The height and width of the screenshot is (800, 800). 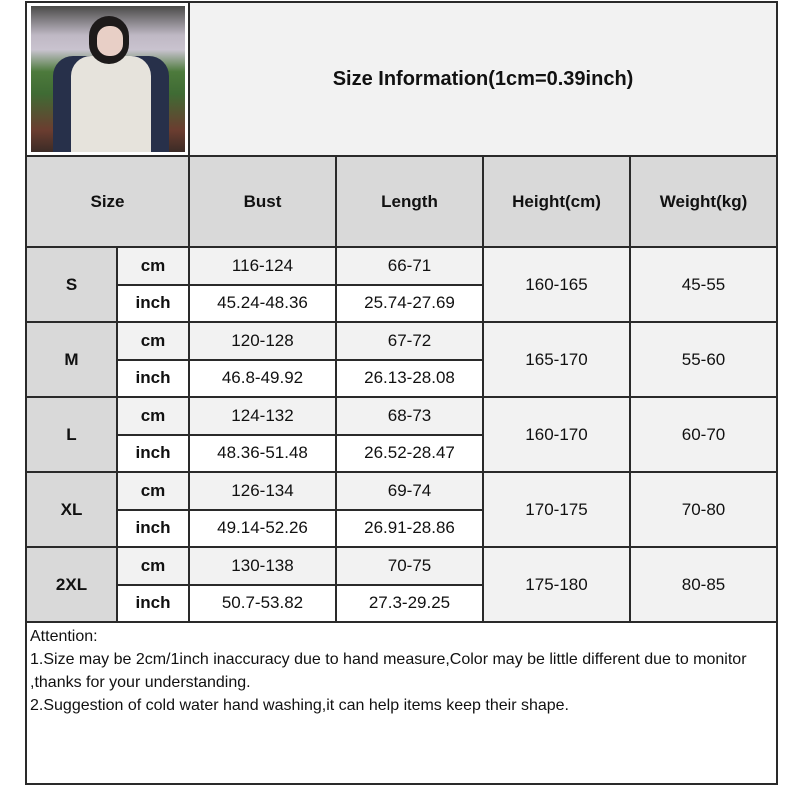 What do you see at coordinates (703, 584) in the screenshot?
I see `weight-cell: 80-85` at bounding box center [703, 584].